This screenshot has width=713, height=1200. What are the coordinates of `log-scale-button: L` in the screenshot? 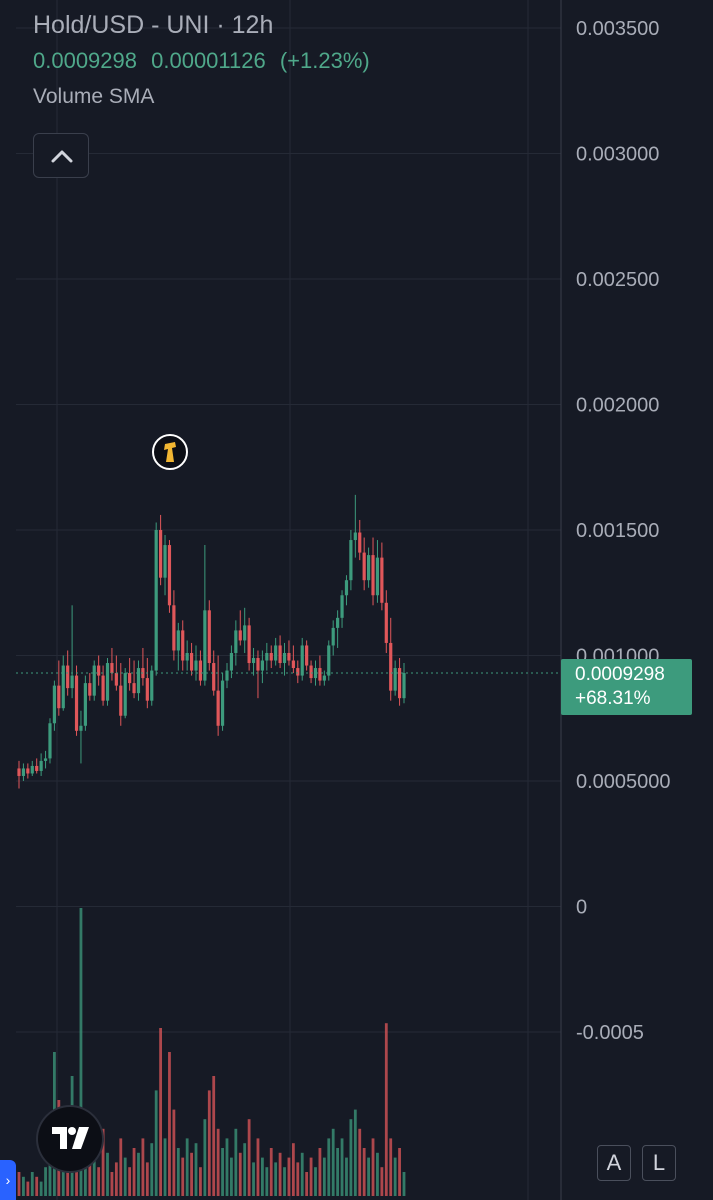 It's located at (659, 1163).